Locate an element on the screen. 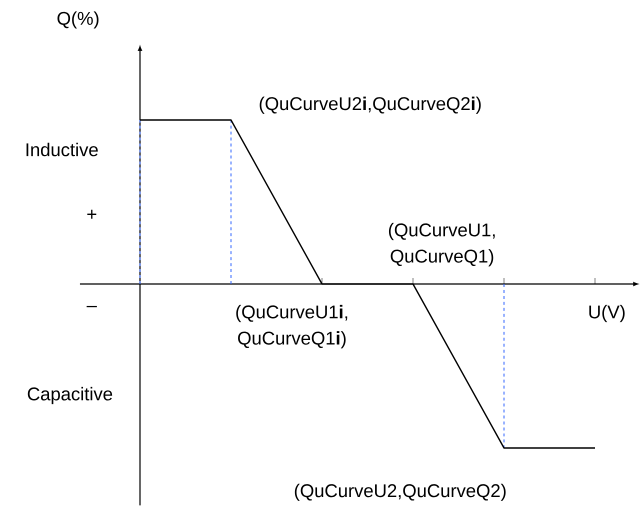  annotation: (QuCurveU1i, is located at coordinates (292, 313).